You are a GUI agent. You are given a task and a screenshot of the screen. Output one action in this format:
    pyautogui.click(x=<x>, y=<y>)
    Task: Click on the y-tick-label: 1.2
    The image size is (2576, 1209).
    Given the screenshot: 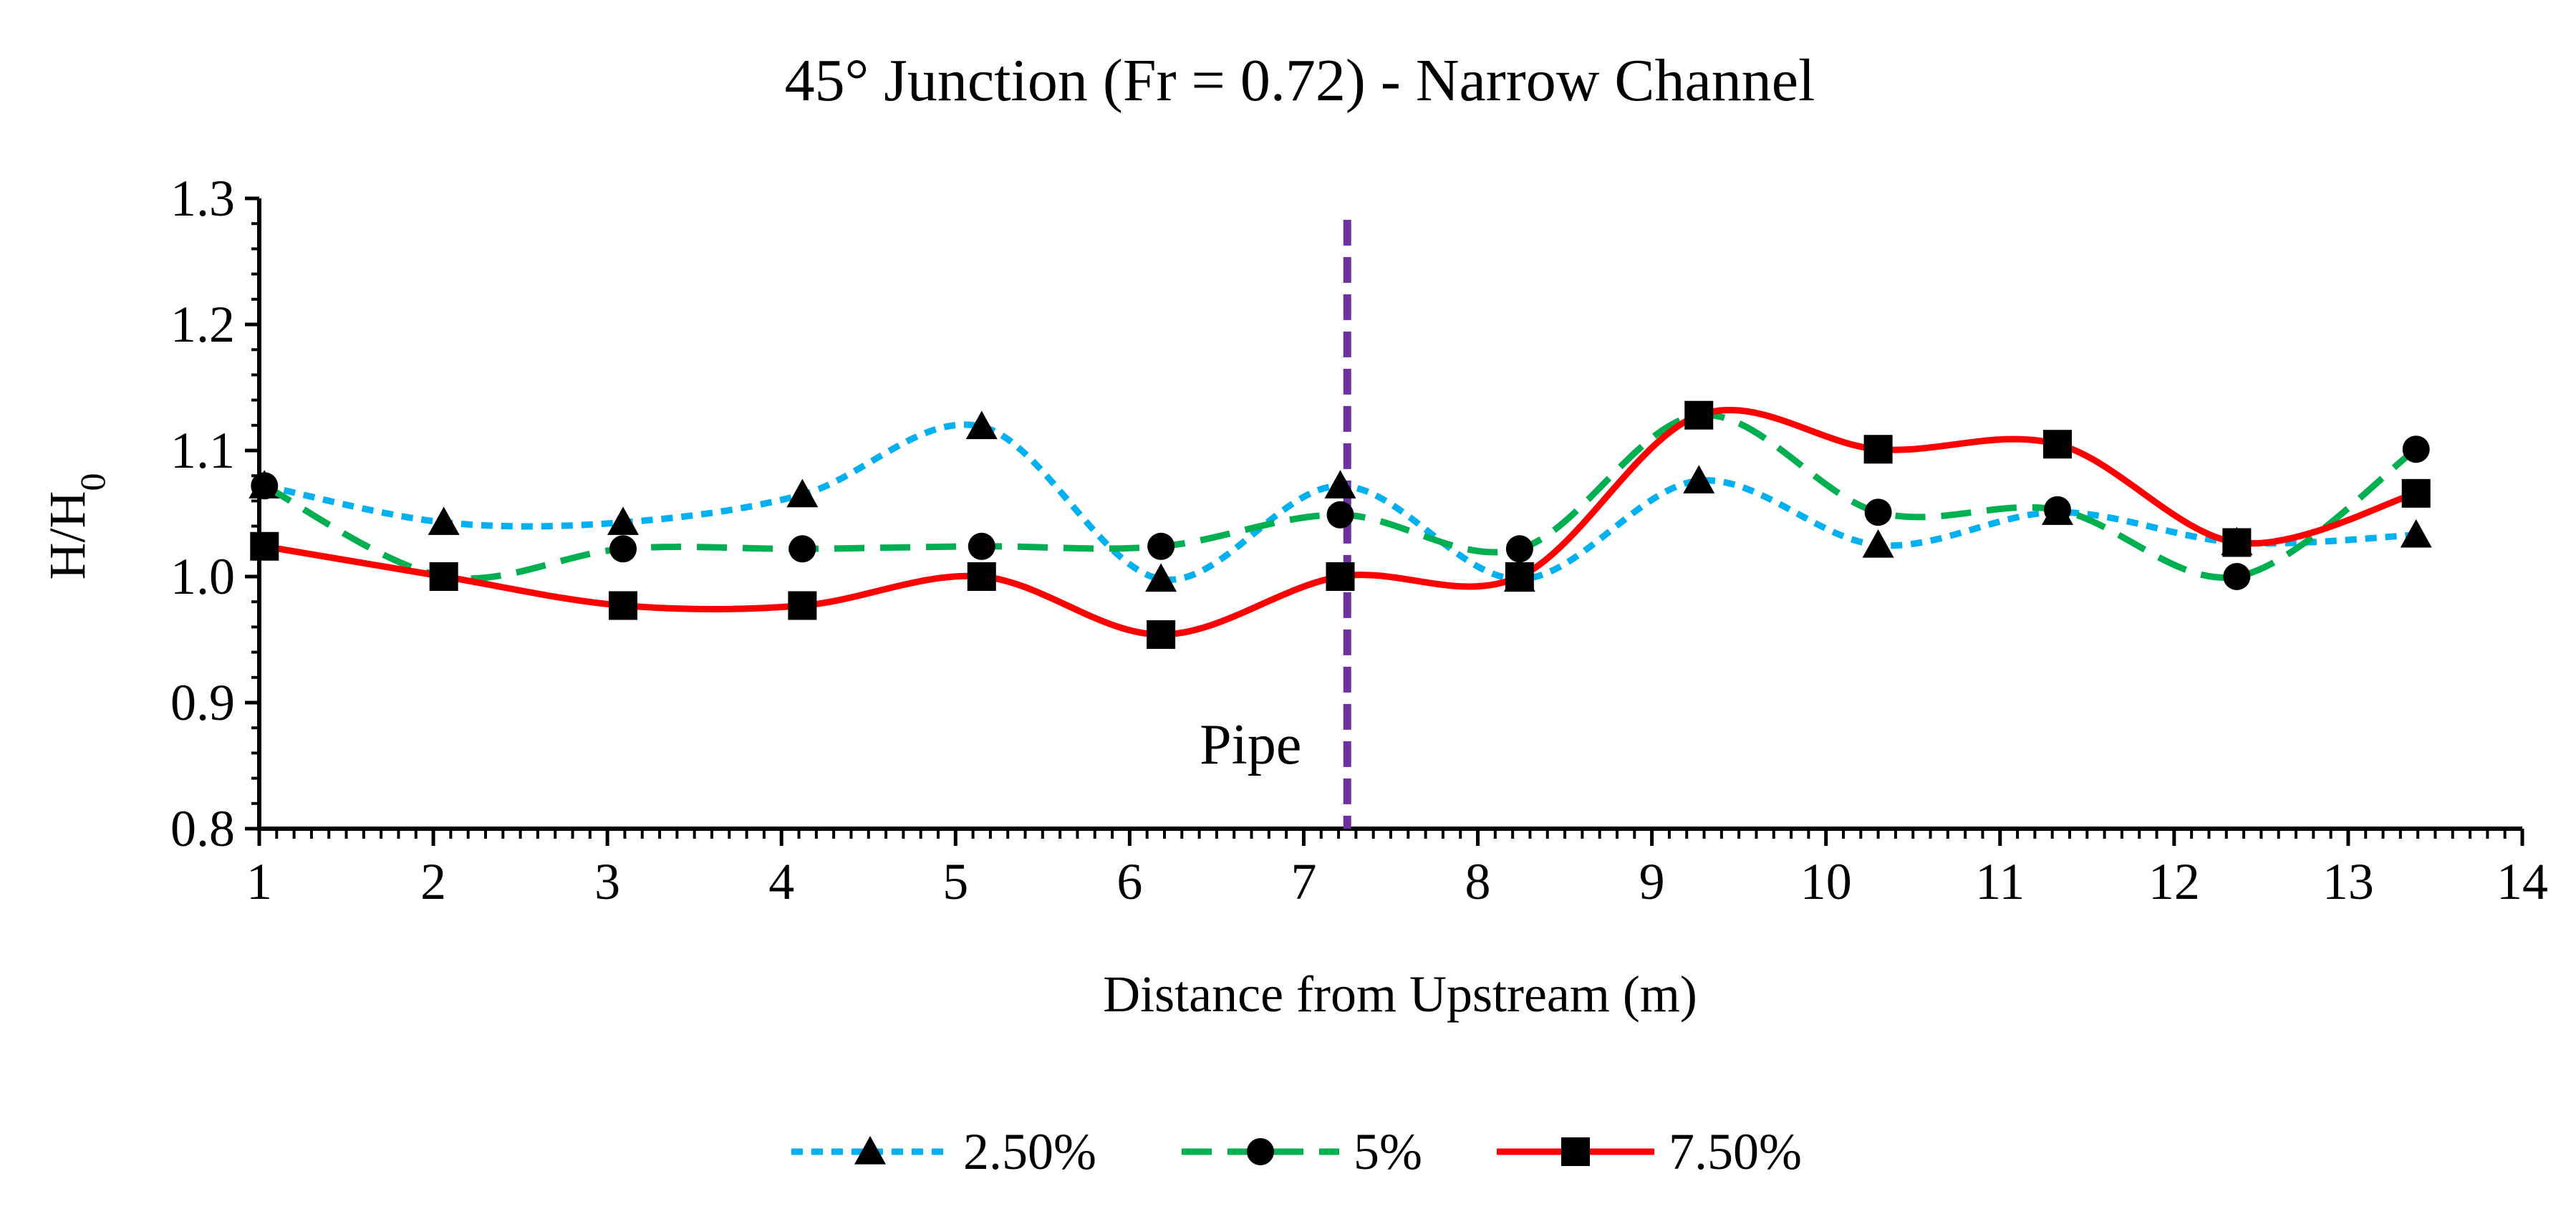 What is the action you would take?
    pyautogui.click(x=203, y=324)
    